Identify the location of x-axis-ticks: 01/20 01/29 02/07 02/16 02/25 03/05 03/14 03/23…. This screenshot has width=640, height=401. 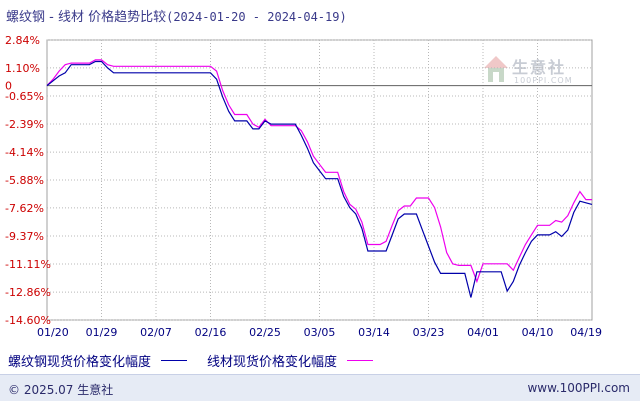
(319, 332).